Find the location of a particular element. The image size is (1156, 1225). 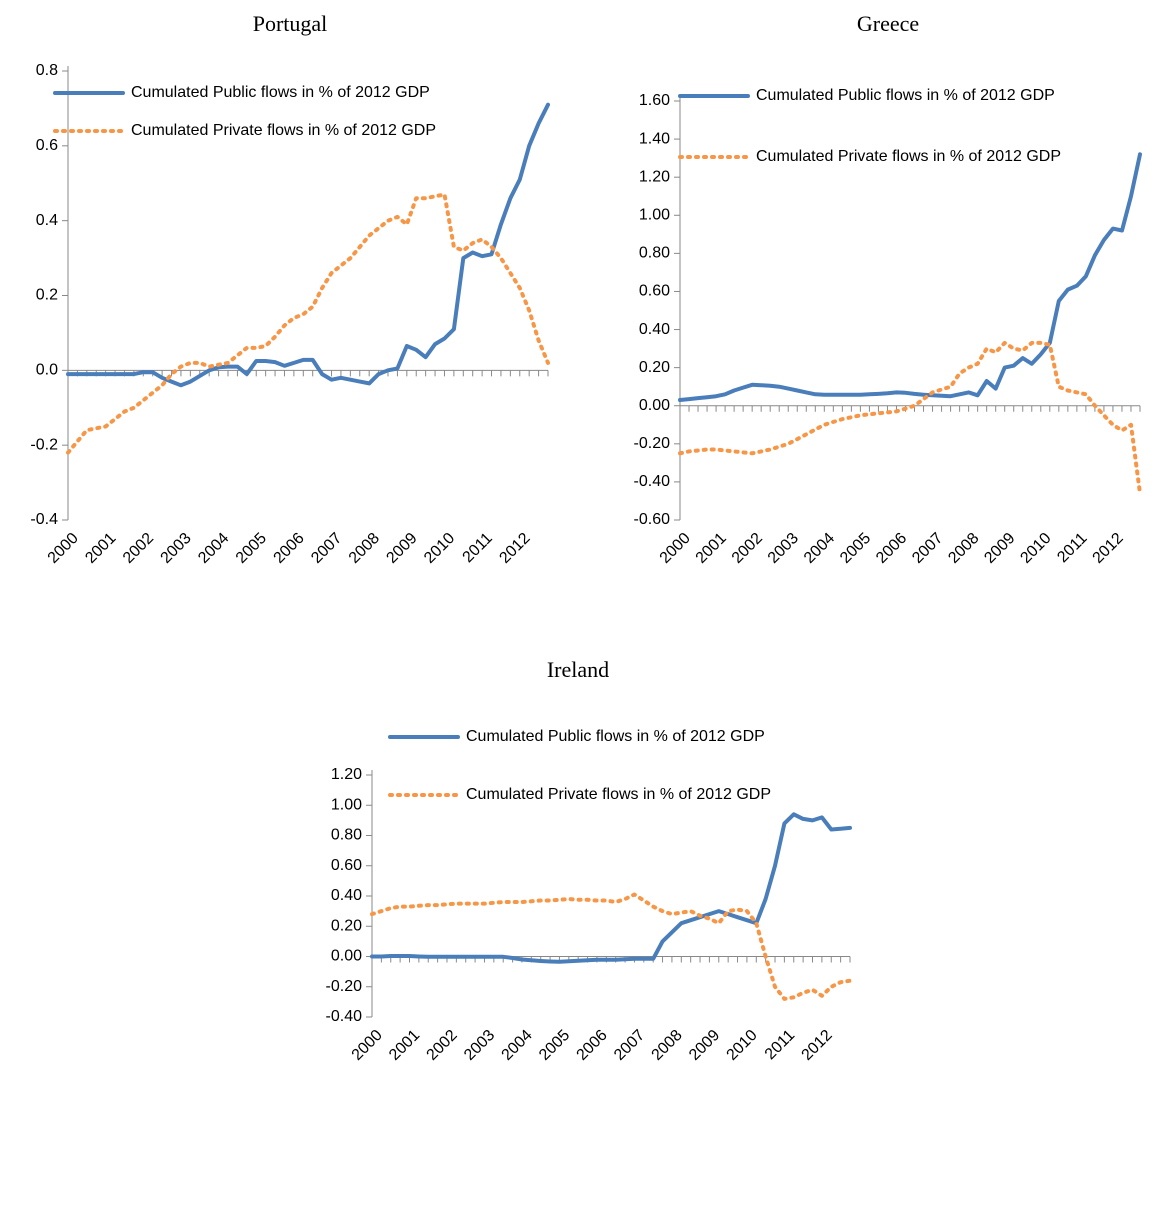

y-tick-label: 0.6 is located at coordinates (47, 145).